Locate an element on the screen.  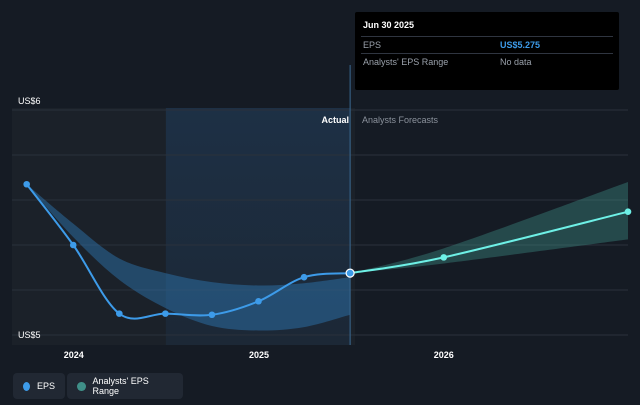
x-tick-label: 2025 is located at coordinates (259, 355).